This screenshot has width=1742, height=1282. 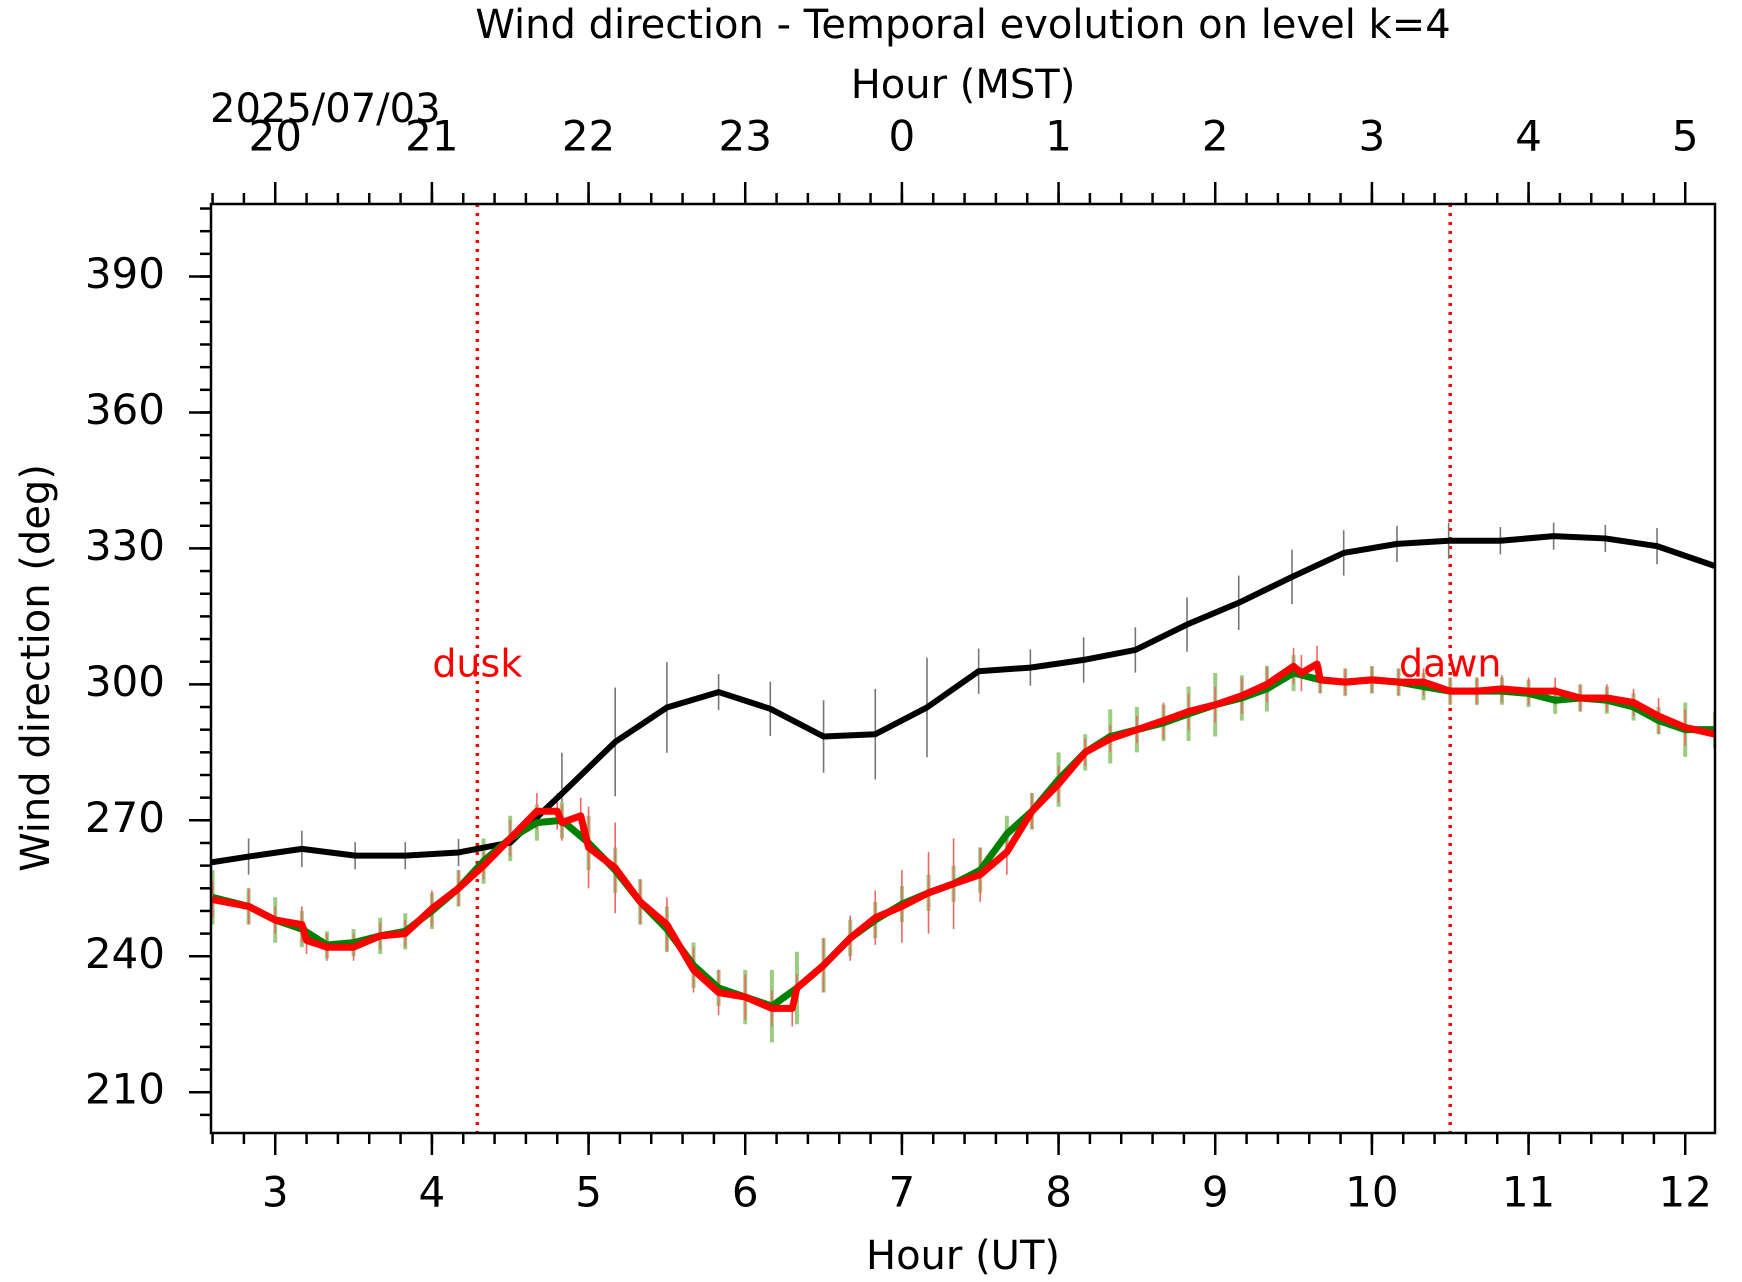 I want to click on event-label: dawn, so click(x=1450, y=664).